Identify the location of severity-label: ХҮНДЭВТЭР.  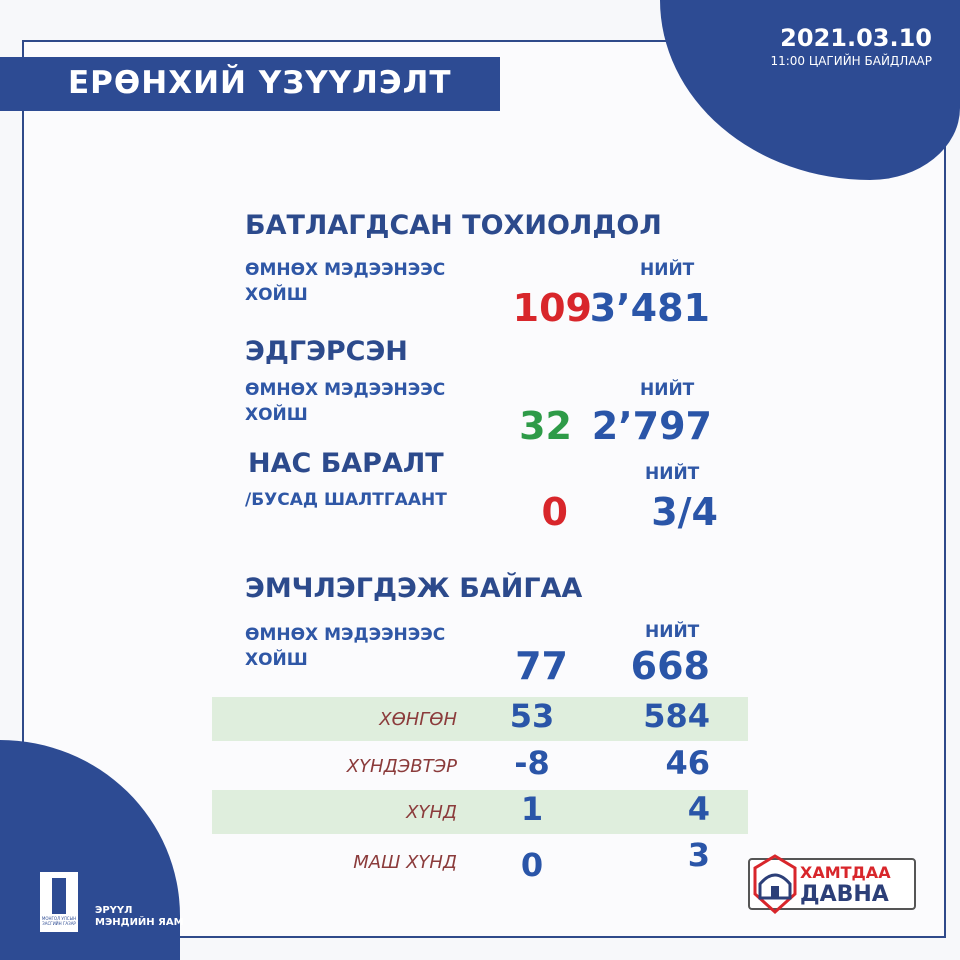
(401, 766).